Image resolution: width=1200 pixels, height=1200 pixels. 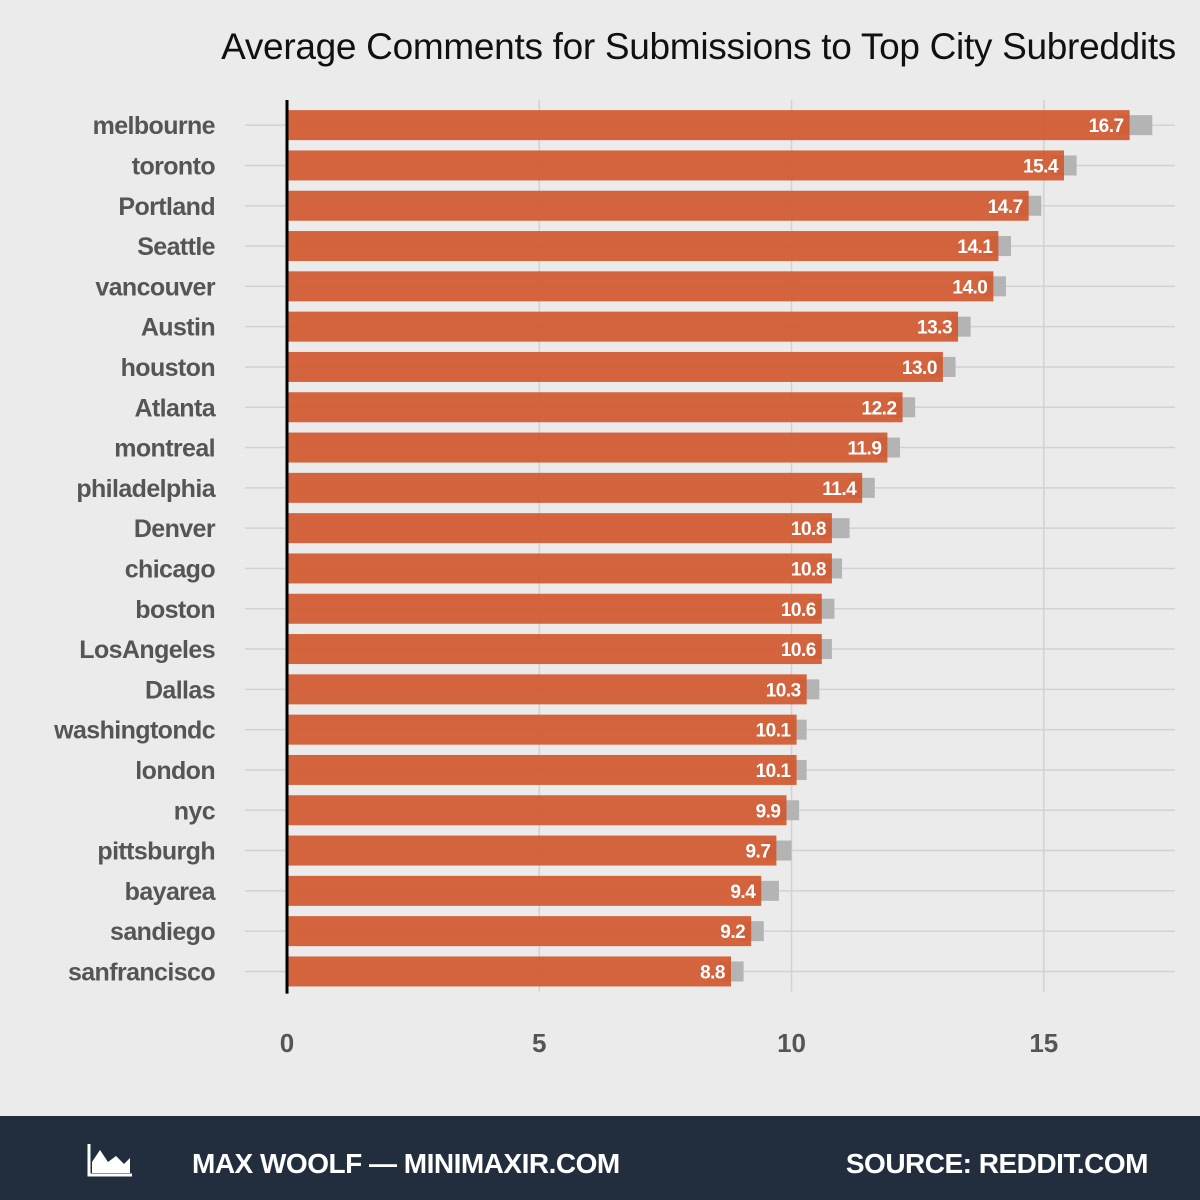 I want to click on footer-author: MAX WOOLF — MINIMAXIR.COM, so click(x=406, y=1163).